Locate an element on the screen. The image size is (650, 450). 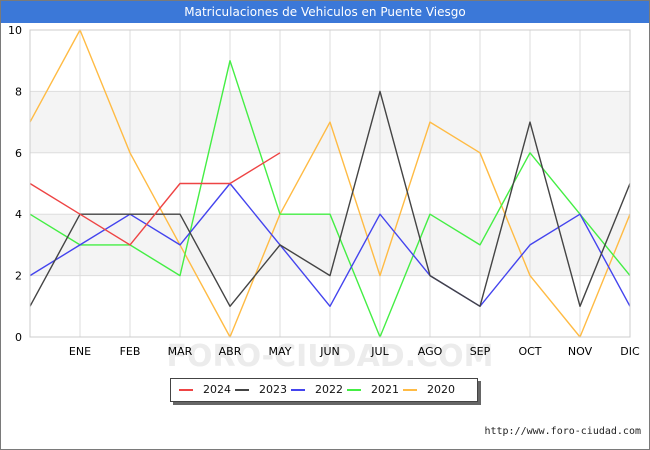
x-tick-label: ABR is located at coordinates (230, 351).